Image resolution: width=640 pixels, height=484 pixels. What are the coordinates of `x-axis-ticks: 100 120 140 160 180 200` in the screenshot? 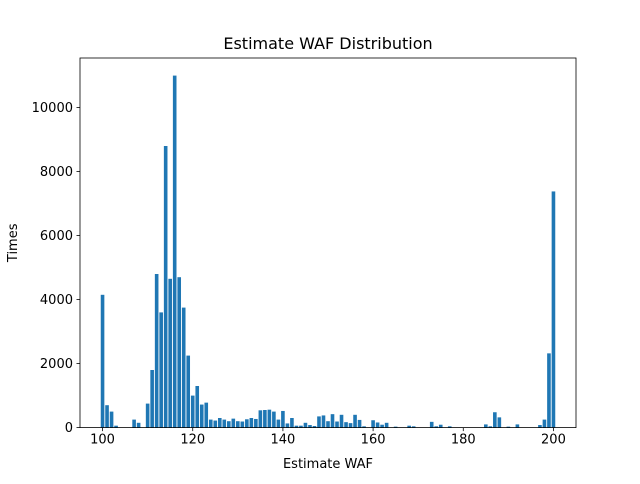 It's located at (328, 437).